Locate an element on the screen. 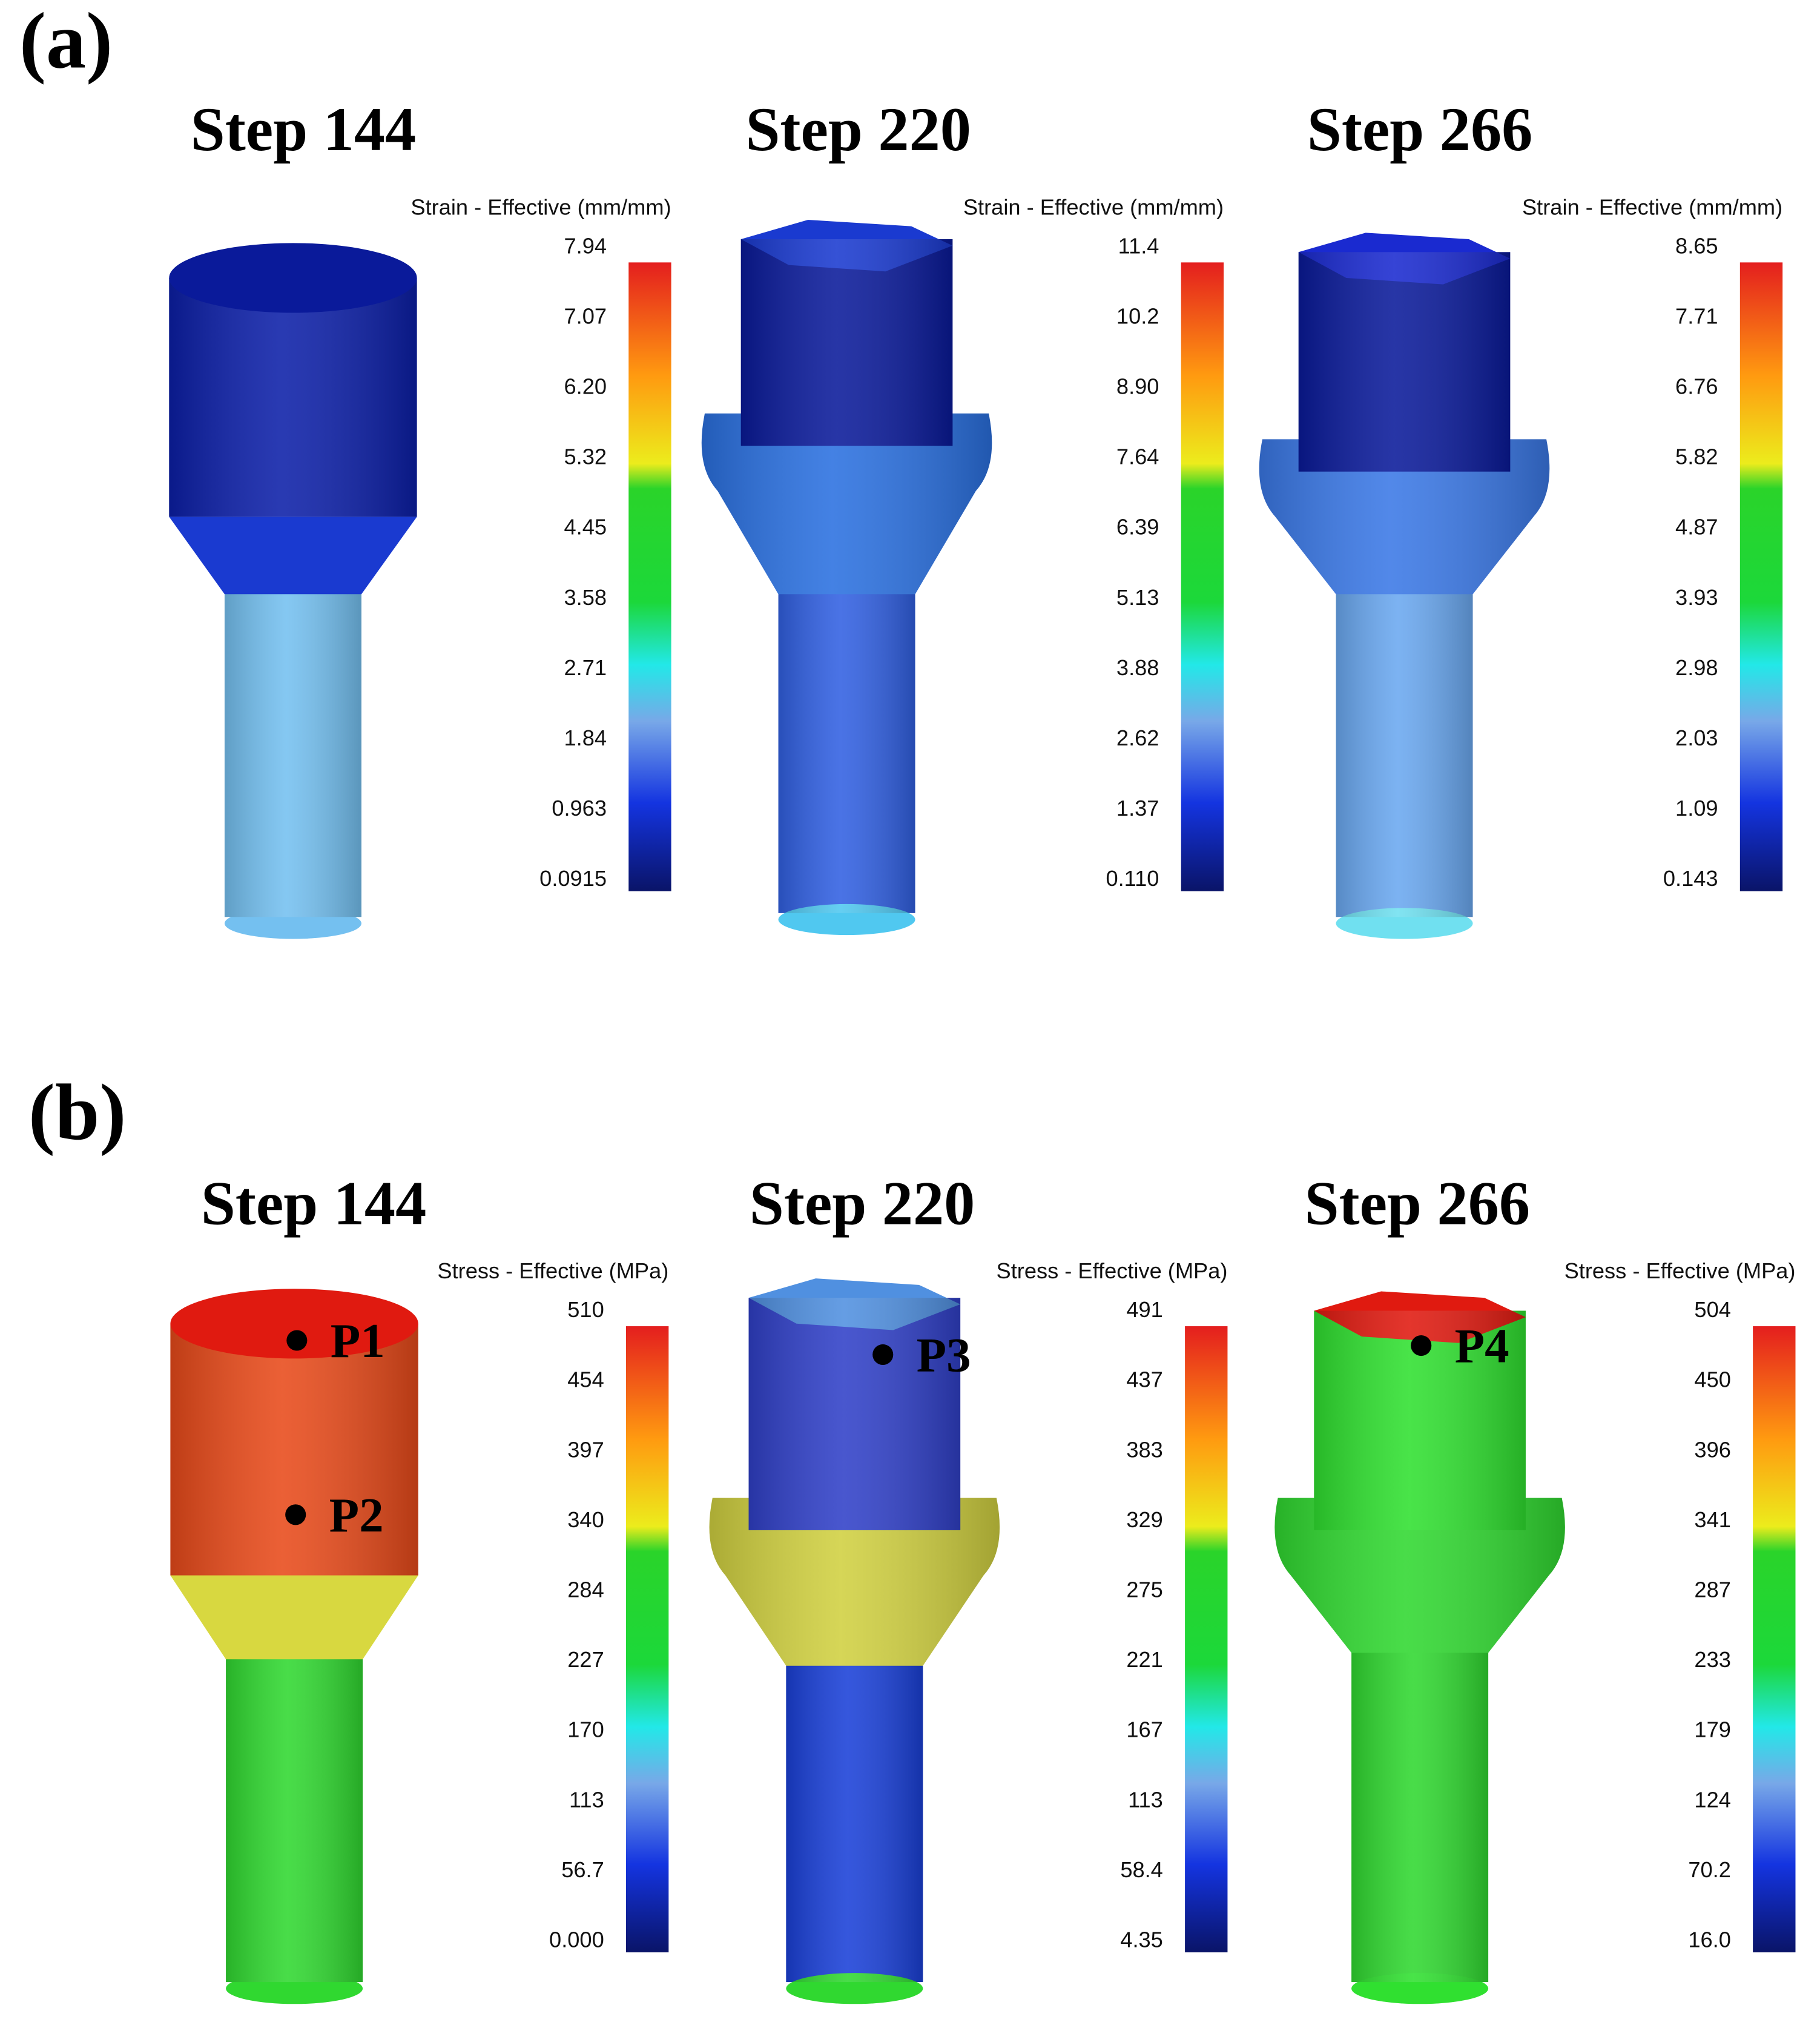 The width and height of the screenshot is (1820, 2025). scale-label: 383 is located at coordinates (1144, 1449).